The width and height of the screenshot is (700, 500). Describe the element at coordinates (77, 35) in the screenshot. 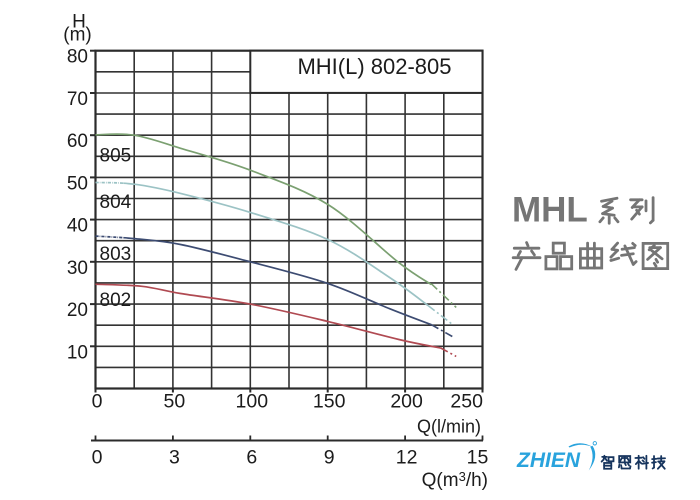

I see `svg-text: (m)` at that location.